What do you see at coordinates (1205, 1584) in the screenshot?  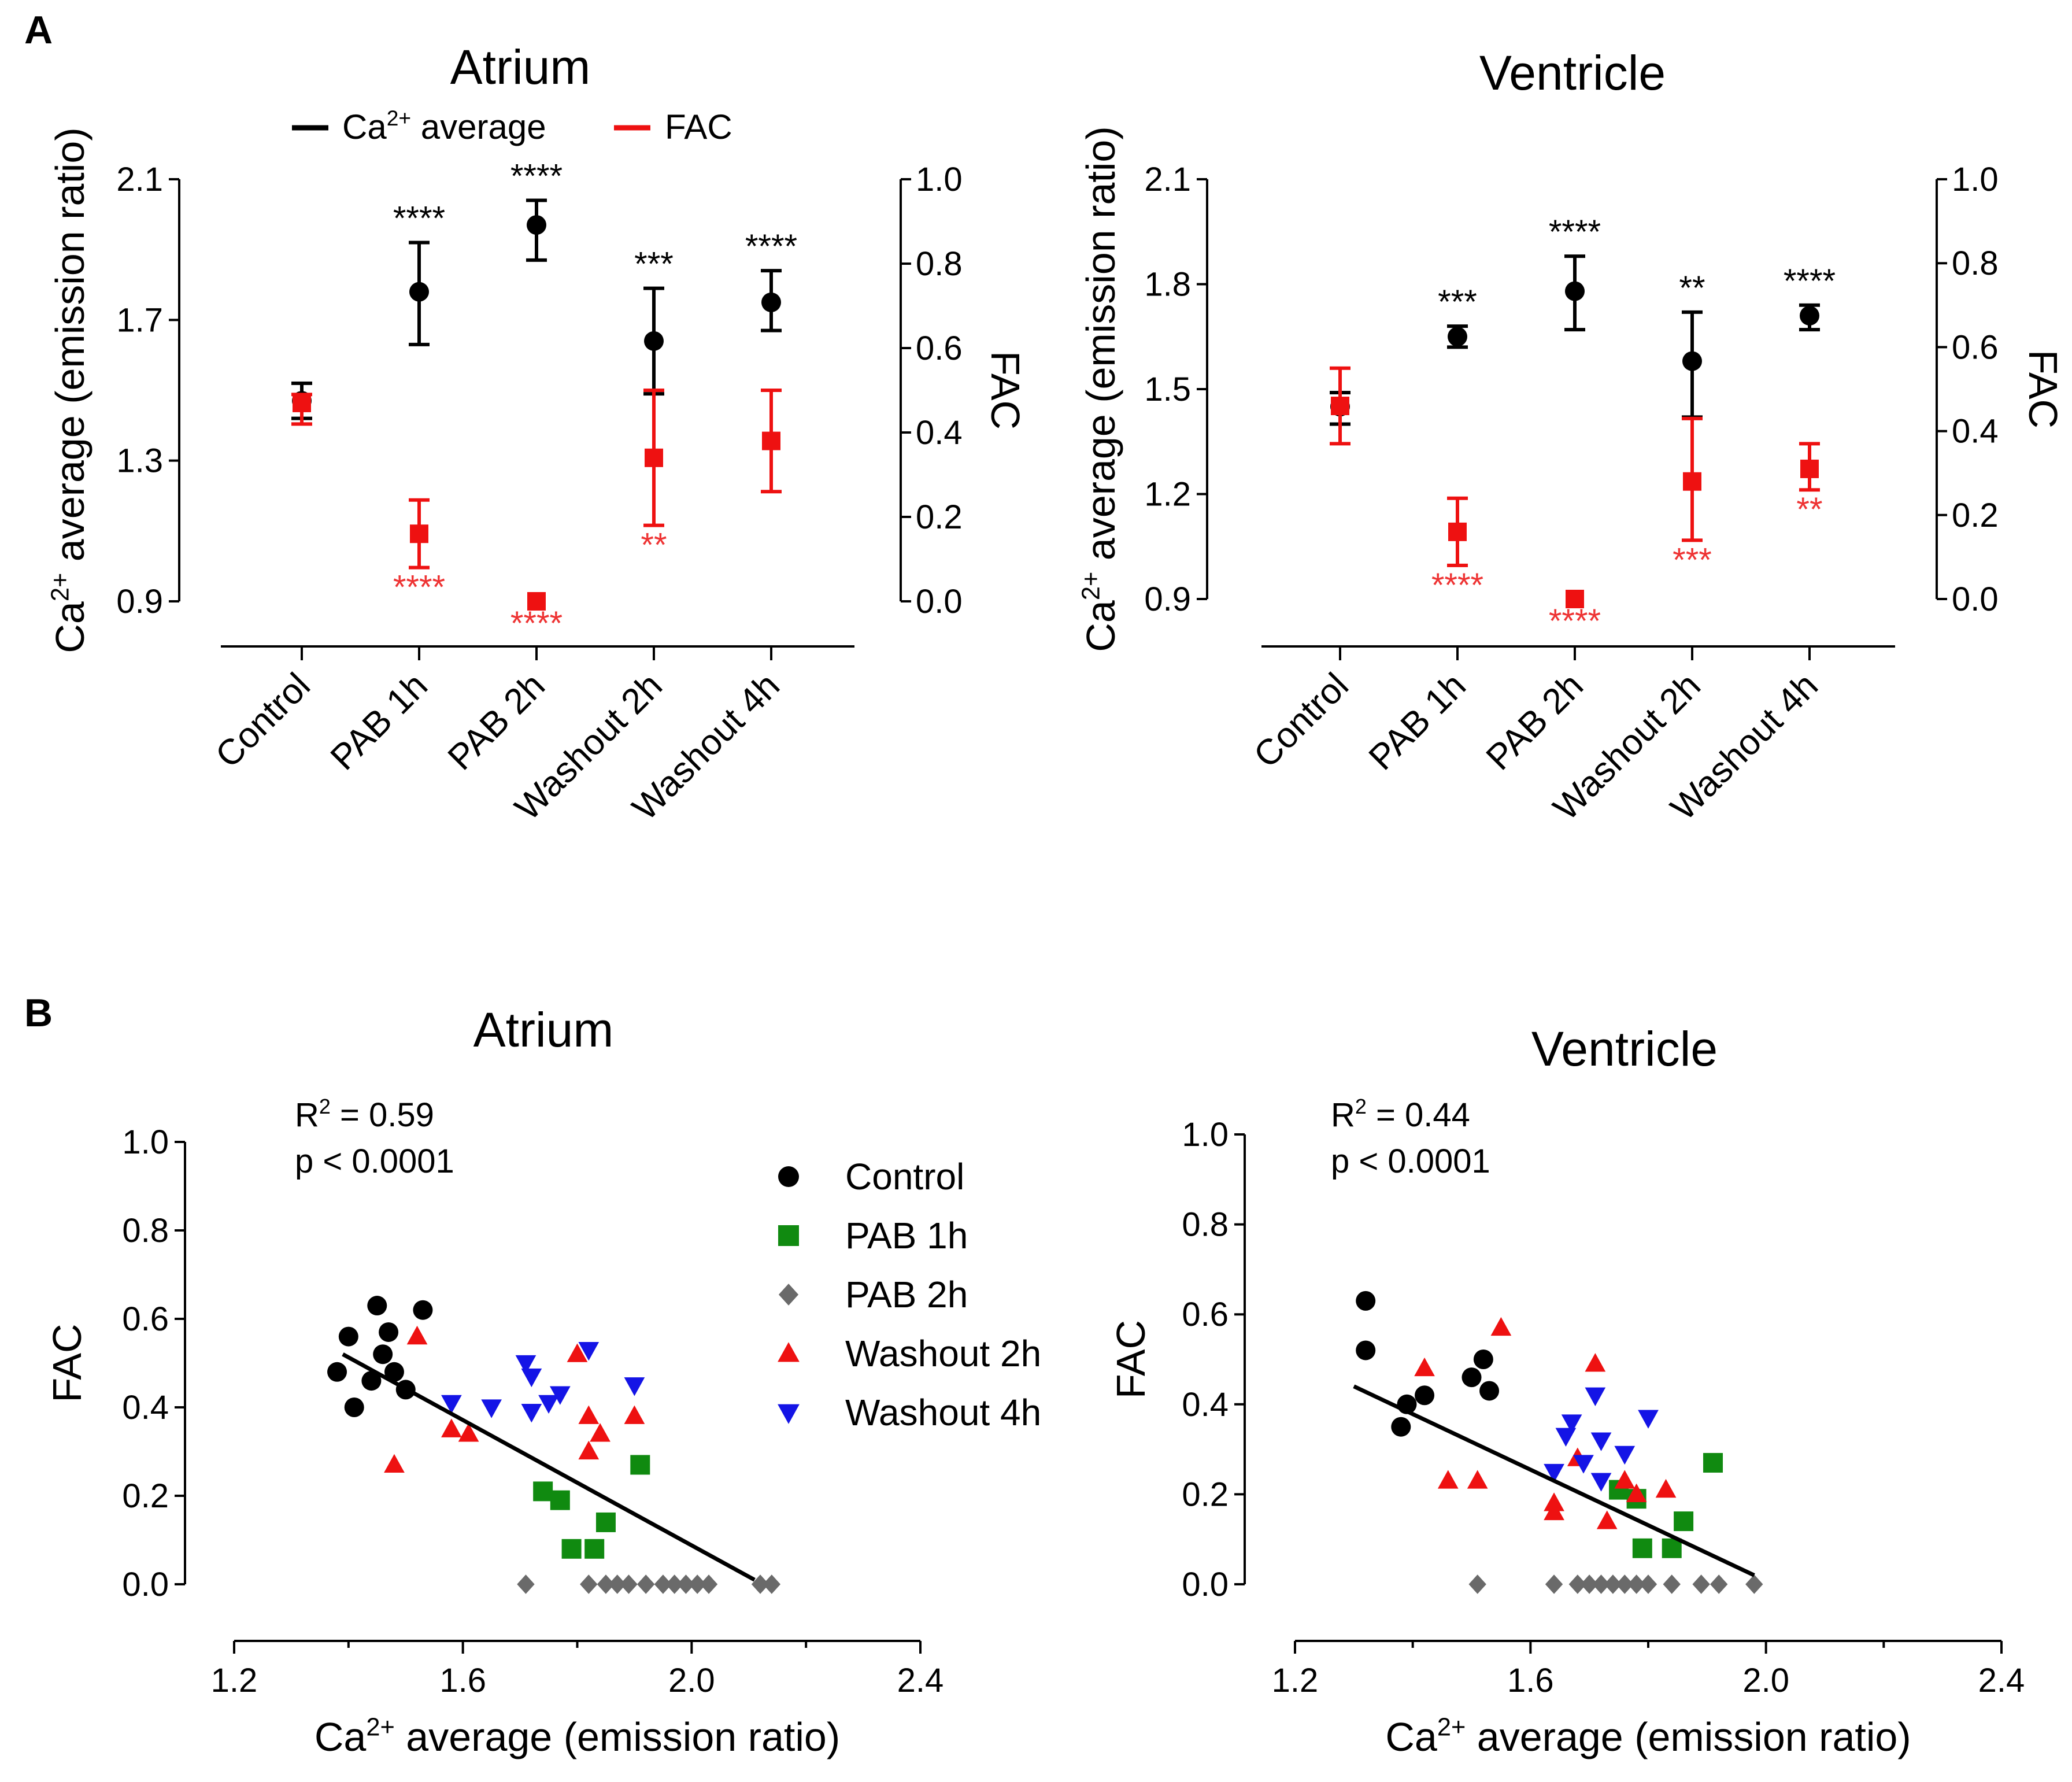 I see `y-tick-label: 0.0` at bounding box center [1205, 1584].